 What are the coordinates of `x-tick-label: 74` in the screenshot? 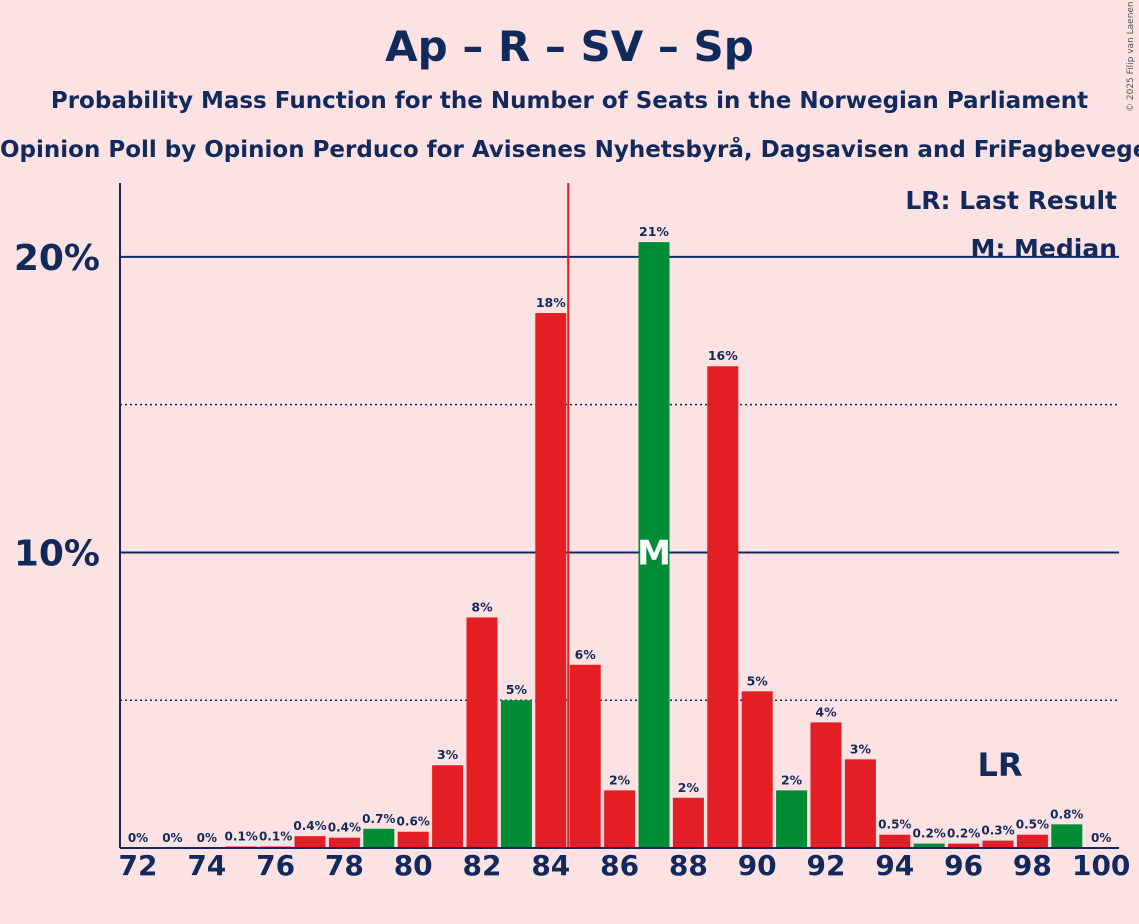 It's located at (206, 865).